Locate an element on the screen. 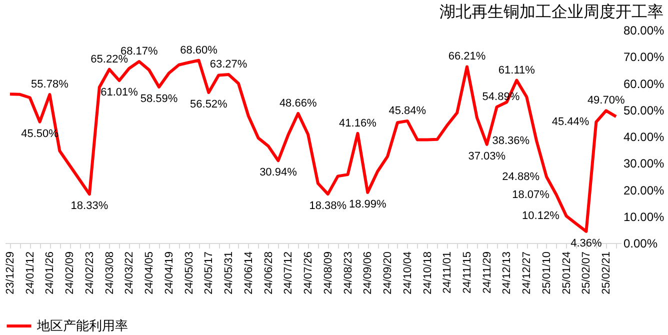  x-tick-label: 24/02/23 is located at coordinates (90, 273).